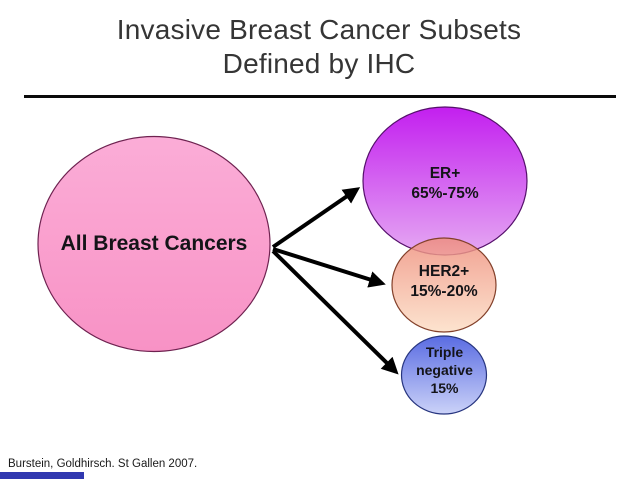 Image resolution: width=638 pixels, height=479 pixels. What do you see at coordinates (316, 218) in the screenshot?
I see `arrow-to-er-positive` at bounding box center [316, 218].